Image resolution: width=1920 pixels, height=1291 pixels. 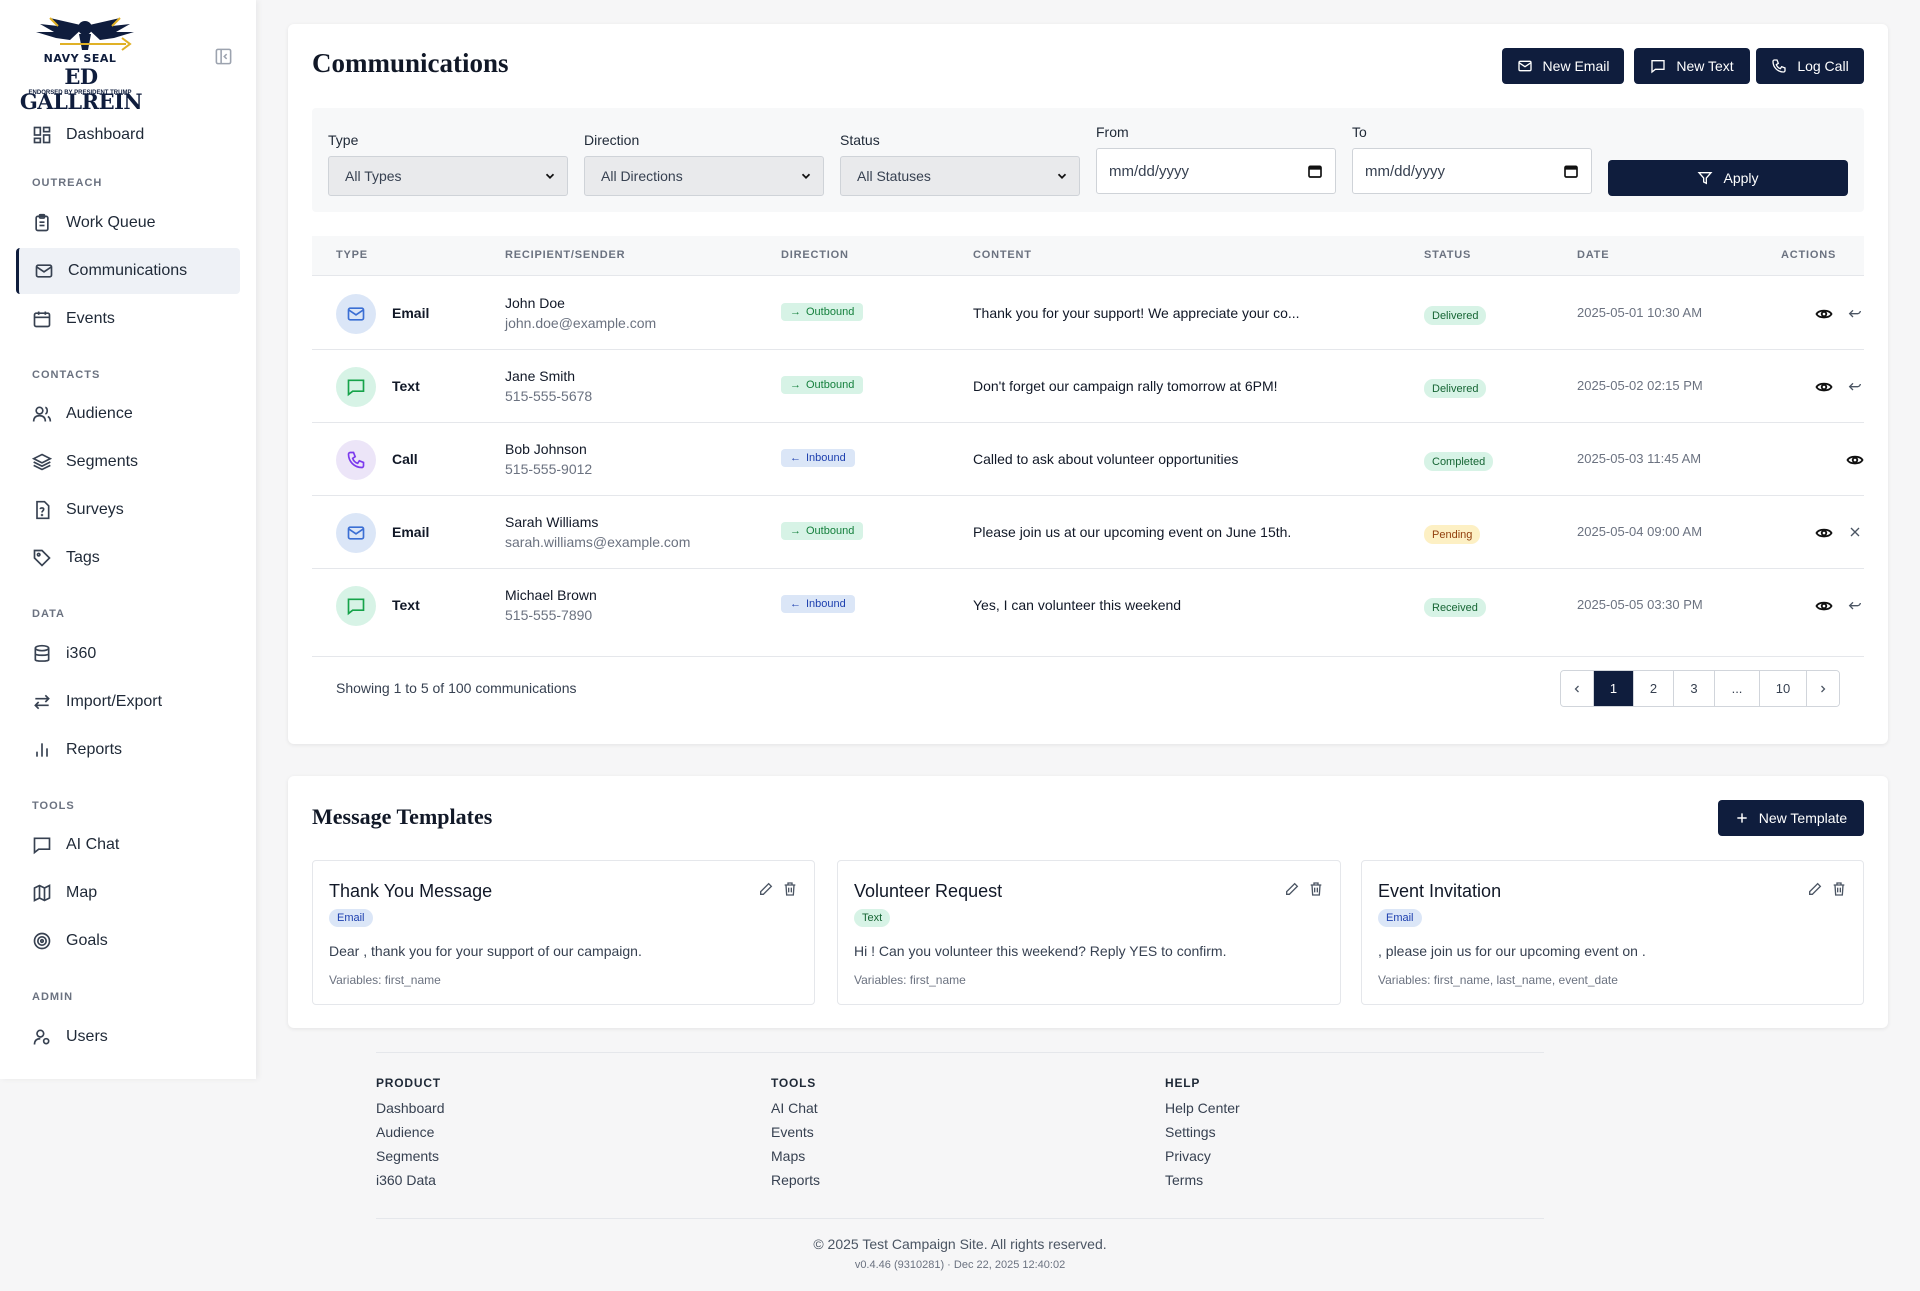 What do you see at coordinates (1654, 688) in the screenshot?
I see `page-button: 2` at bounding box center [1654, 688].